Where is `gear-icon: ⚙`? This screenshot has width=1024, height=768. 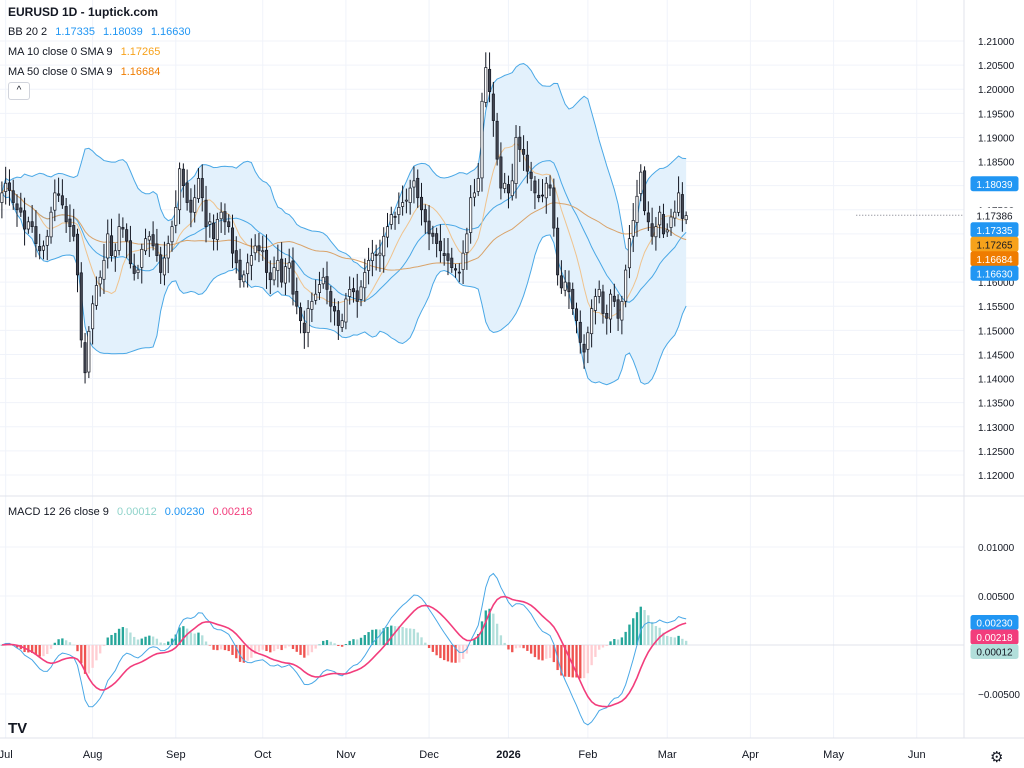 gear-icon: ⚙ is located at coordinates (997, 757).